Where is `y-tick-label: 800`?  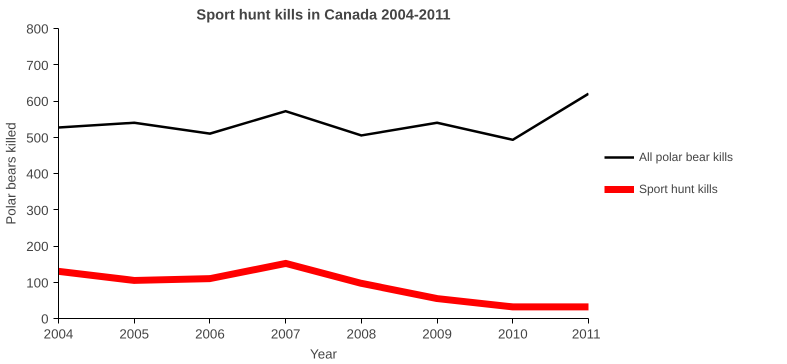
y-tick-label: 800 is located at coordinates (37, 29).